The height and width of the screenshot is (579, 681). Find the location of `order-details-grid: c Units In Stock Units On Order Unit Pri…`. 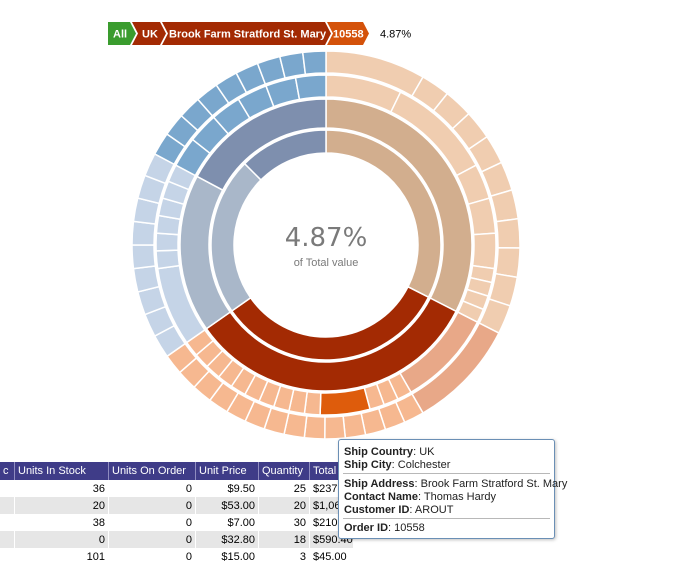

order-details-grid: c Units In Stock Units On Order Unit Pri… is located at coordinates (177, 513).